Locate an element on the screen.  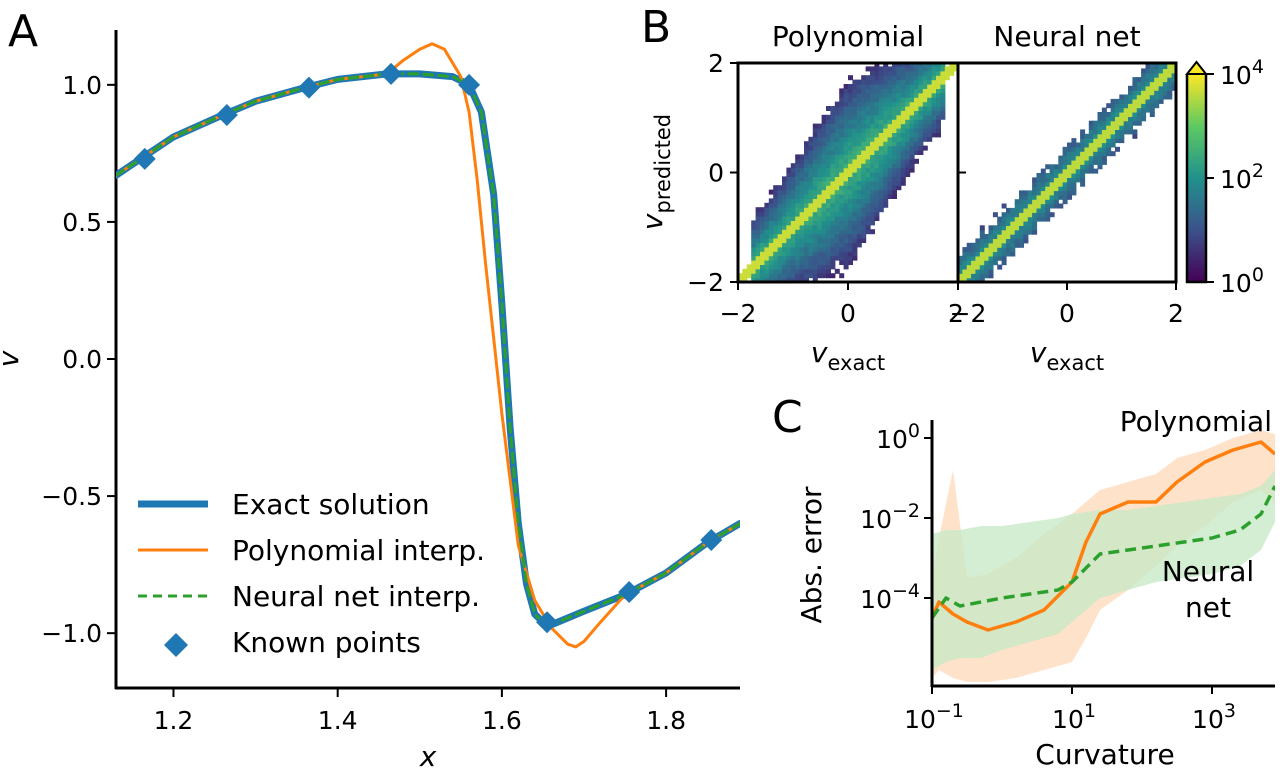
x-tick-label: −2 is located at coordinates (738, 313).